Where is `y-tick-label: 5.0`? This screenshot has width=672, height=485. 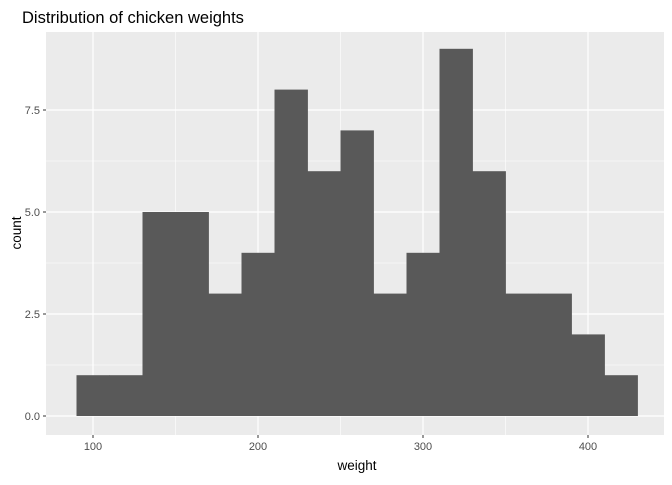
y-tick-label: 5.0 is located at coordinates (32, 213).